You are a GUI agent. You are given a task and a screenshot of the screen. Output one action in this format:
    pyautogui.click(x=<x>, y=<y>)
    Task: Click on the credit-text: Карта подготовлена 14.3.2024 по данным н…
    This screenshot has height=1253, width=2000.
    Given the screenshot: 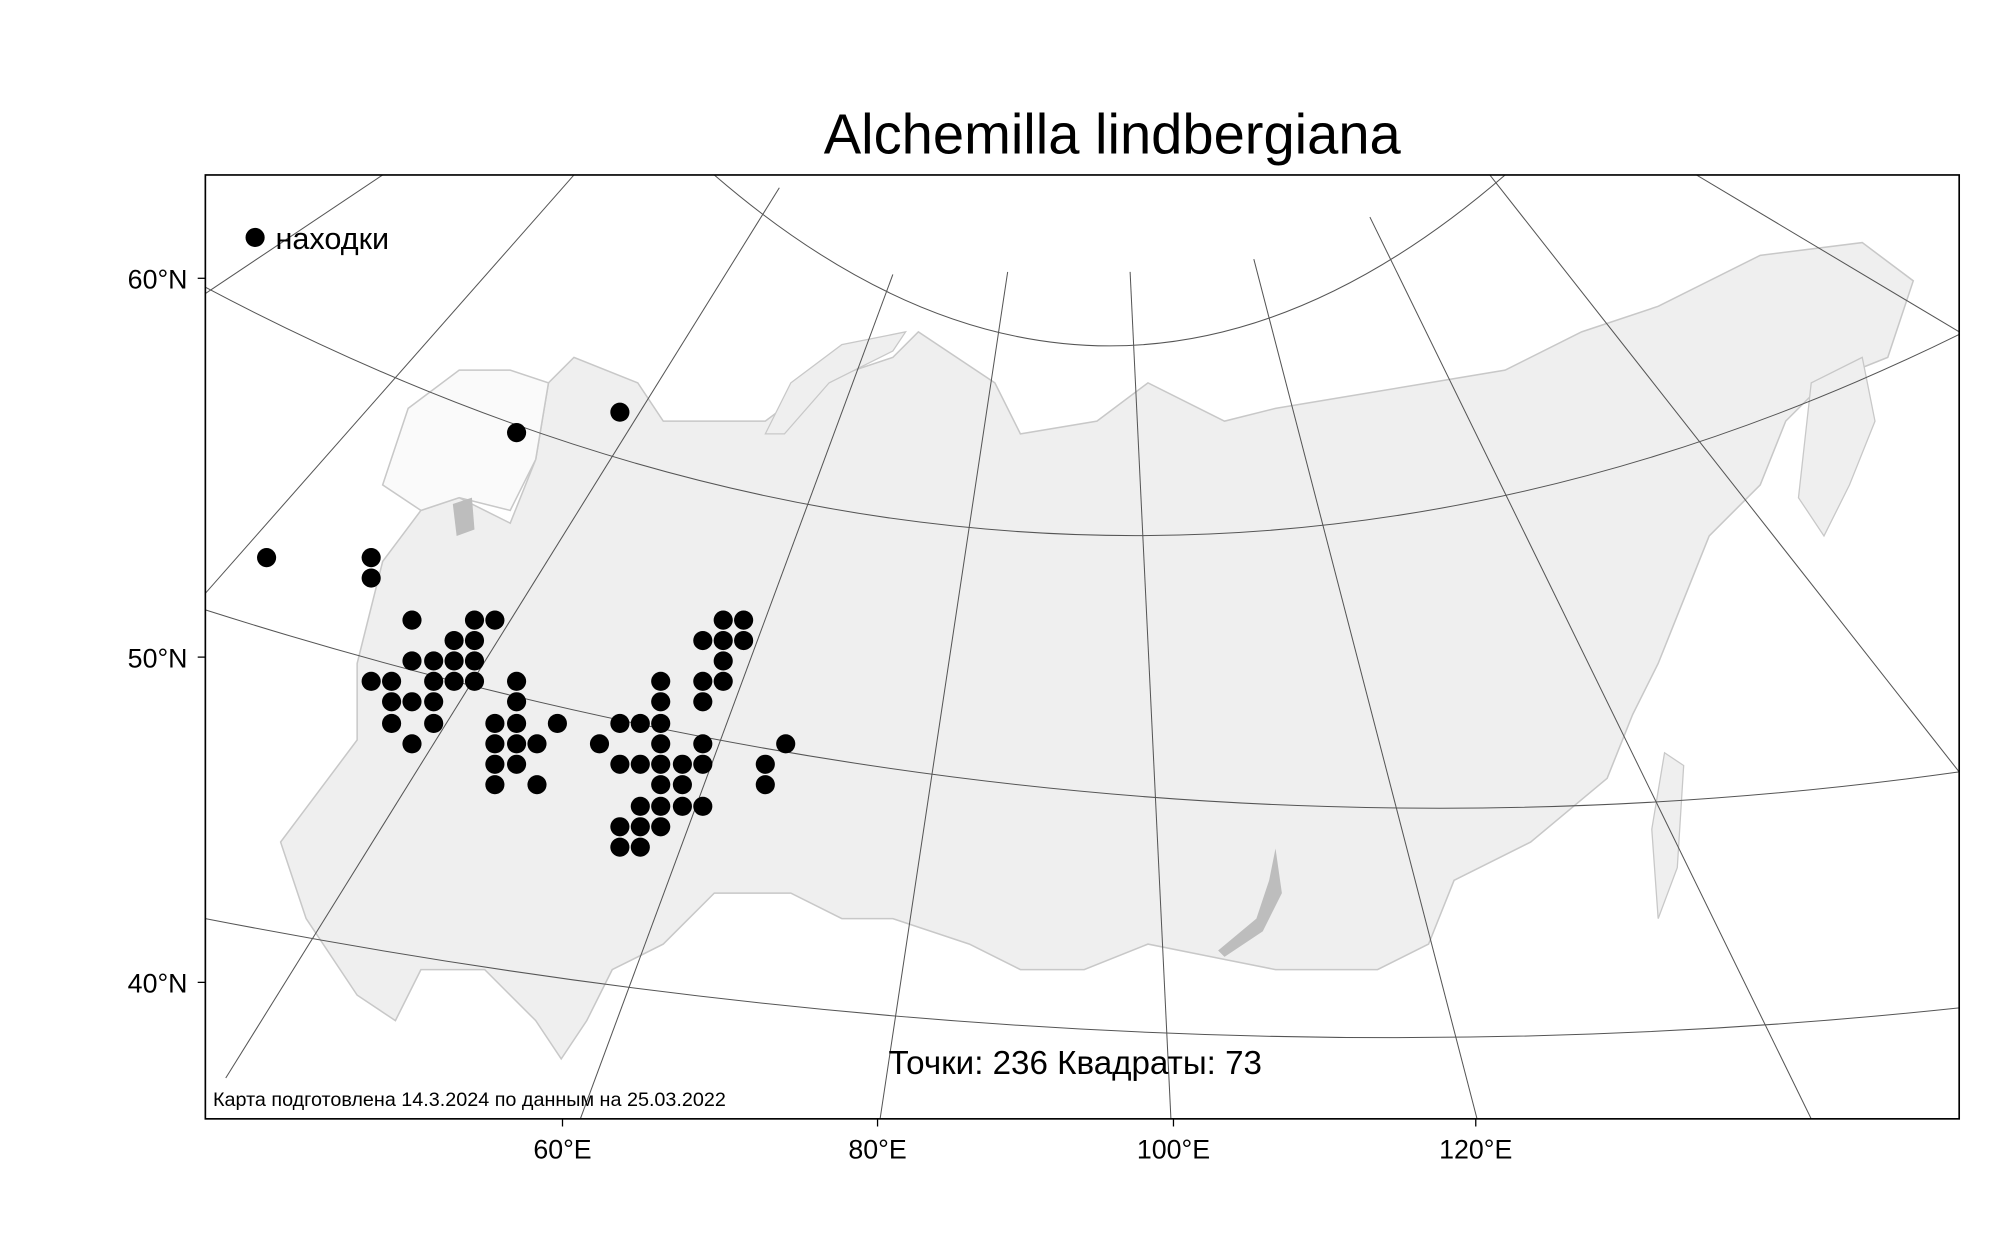 What is the action you would take?
    pyautogui.click(x=469, y=1100)
    